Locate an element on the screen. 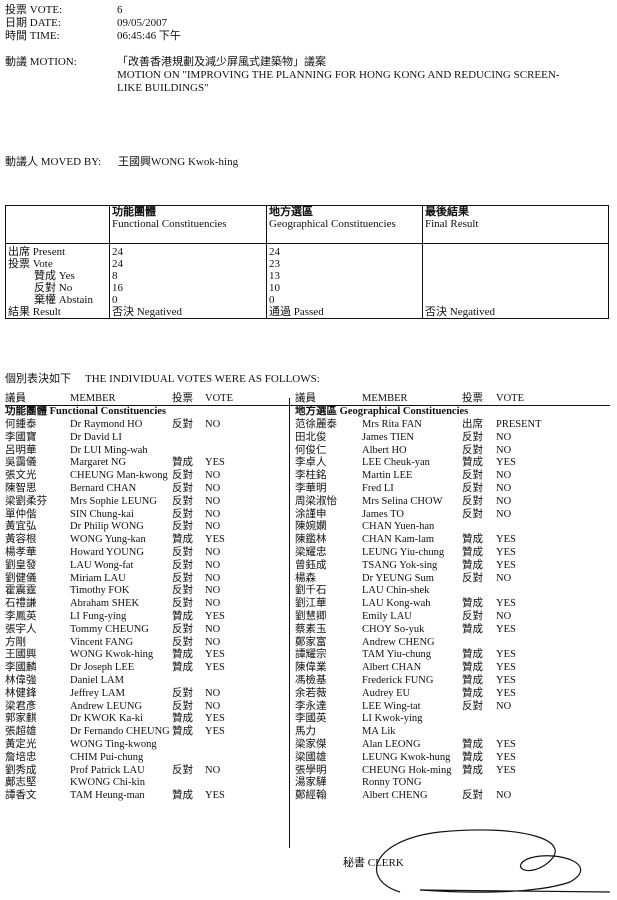 Image resolution: width=617 pixels, height=900 pixels. member-name-en: James TIEN is located at coordinates (388, 437).